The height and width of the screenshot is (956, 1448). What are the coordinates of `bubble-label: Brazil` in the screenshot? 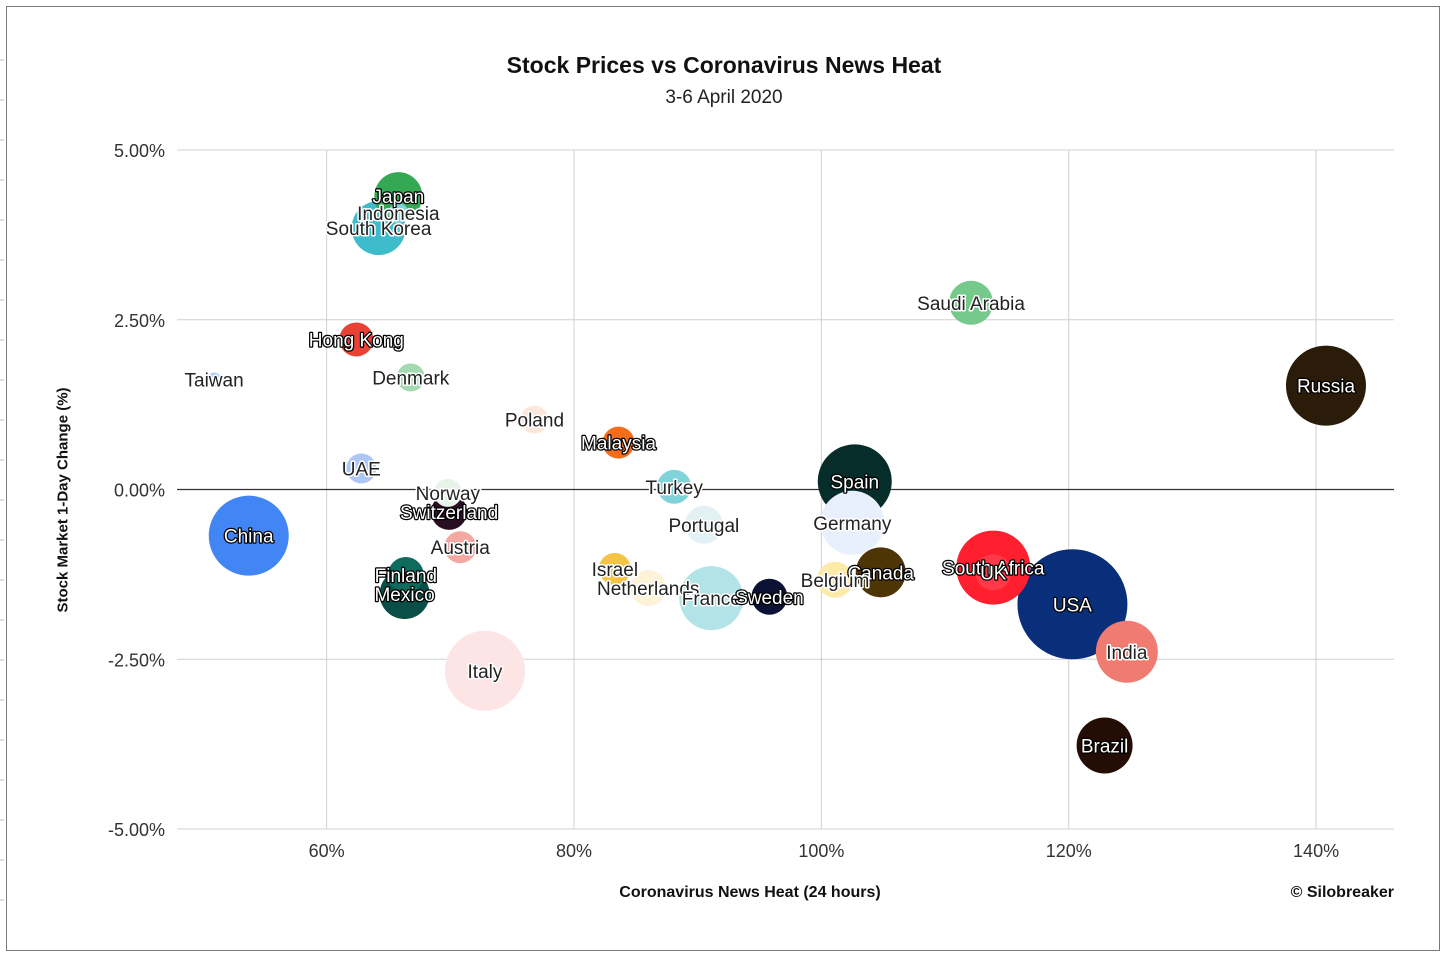 It's located at (1105, 746).